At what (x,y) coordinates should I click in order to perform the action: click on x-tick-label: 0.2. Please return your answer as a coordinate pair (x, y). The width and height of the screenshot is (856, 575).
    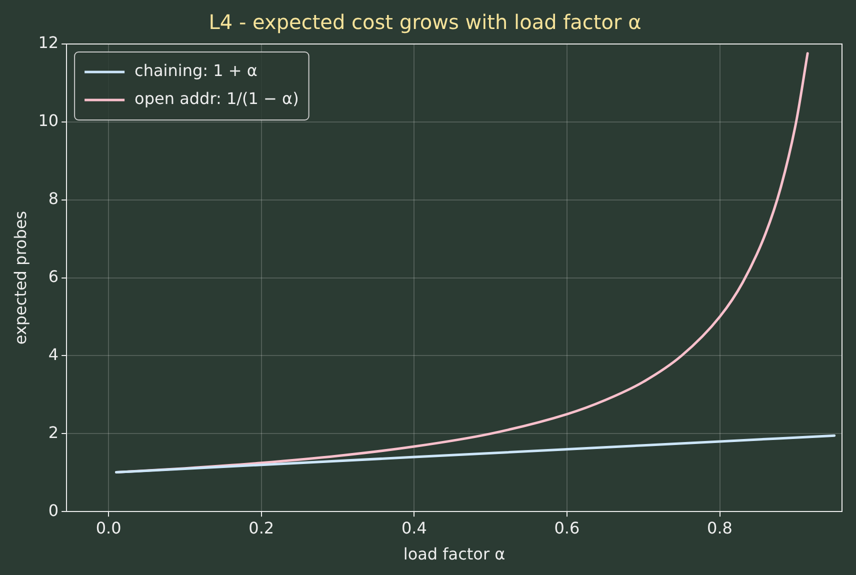
    Looking at the image, I should click on (261, 528).